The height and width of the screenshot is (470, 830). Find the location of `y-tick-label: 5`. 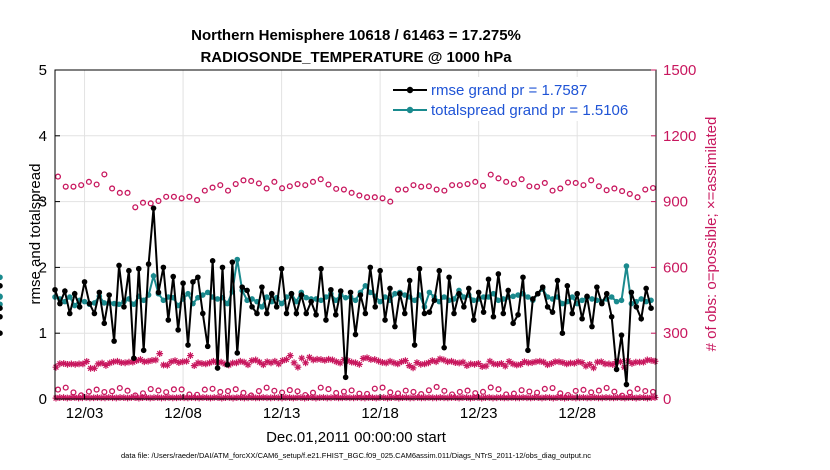

y-tick-label: 5 is located at coordinates (43, 70).